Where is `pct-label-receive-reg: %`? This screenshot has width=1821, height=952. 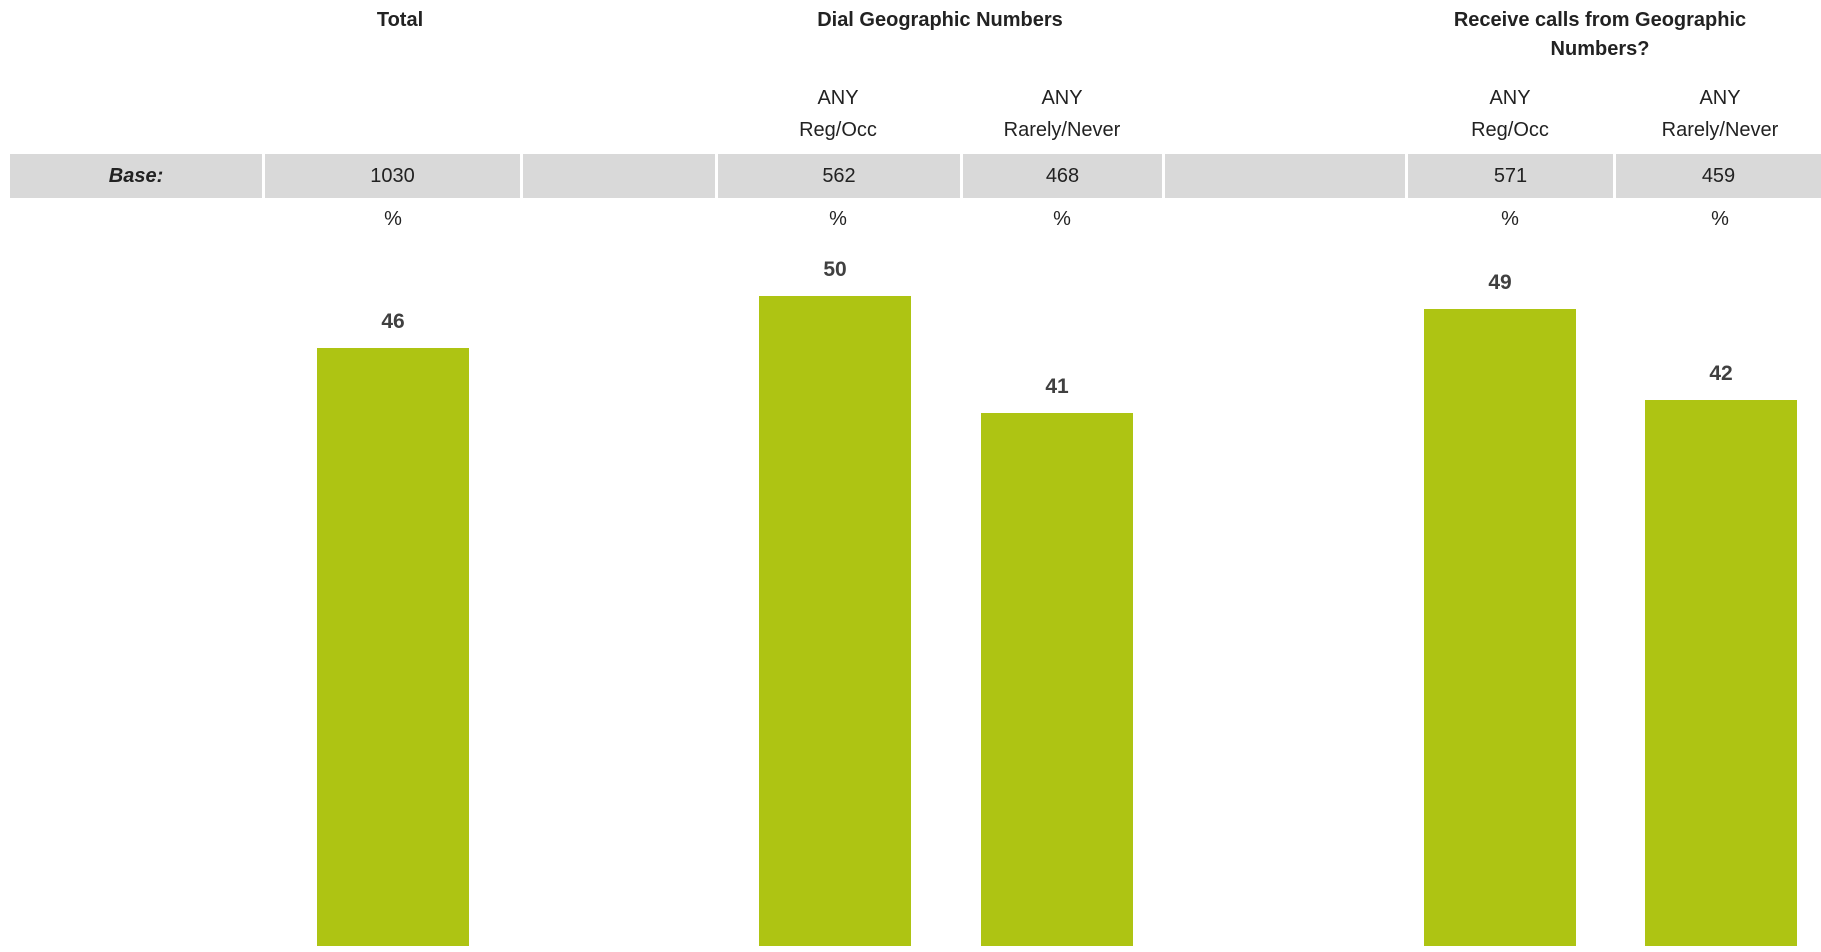
pct-label-receive-reg: % is located at coordinates (1510, 219).